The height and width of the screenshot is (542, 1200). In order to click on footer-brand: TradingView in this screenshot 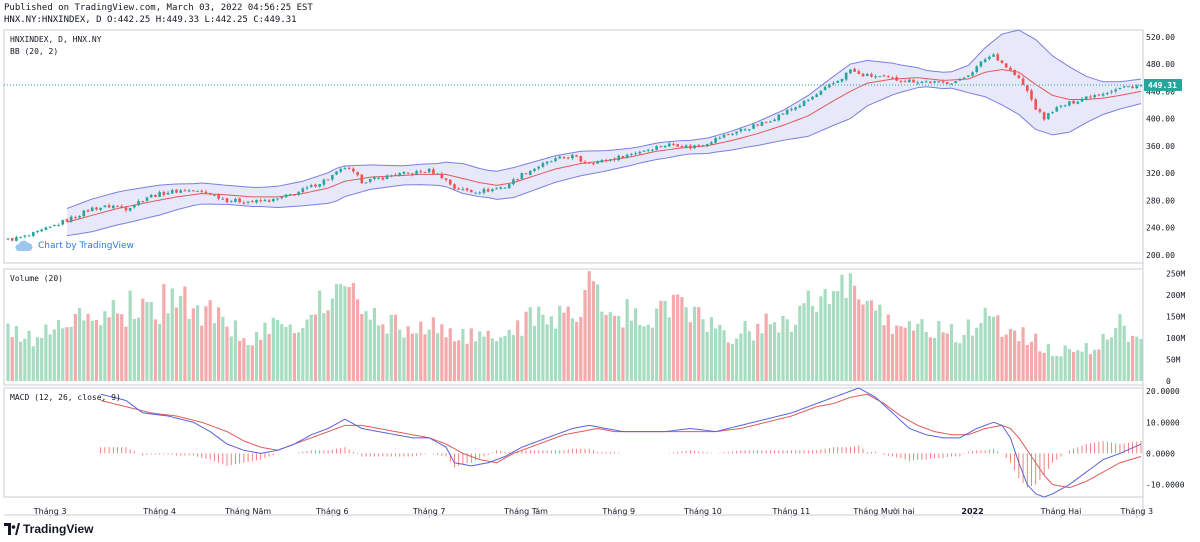, I will do `click(48, 529)`.